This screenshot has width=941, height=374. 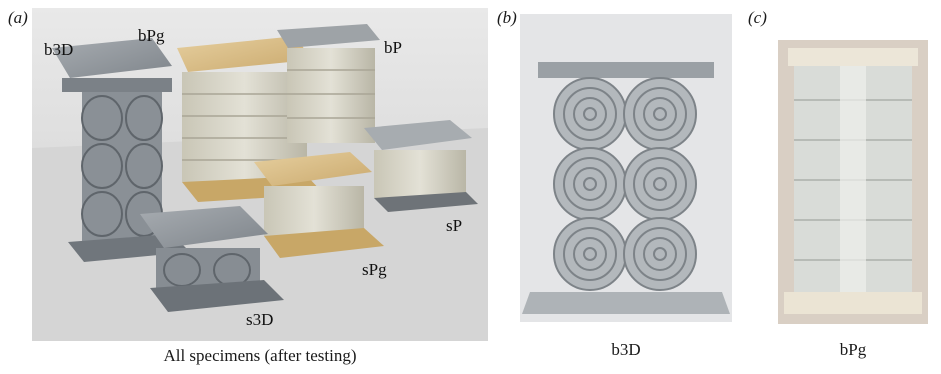 I want to click on panel-c-letter: (c), so click(x=757, y=17).